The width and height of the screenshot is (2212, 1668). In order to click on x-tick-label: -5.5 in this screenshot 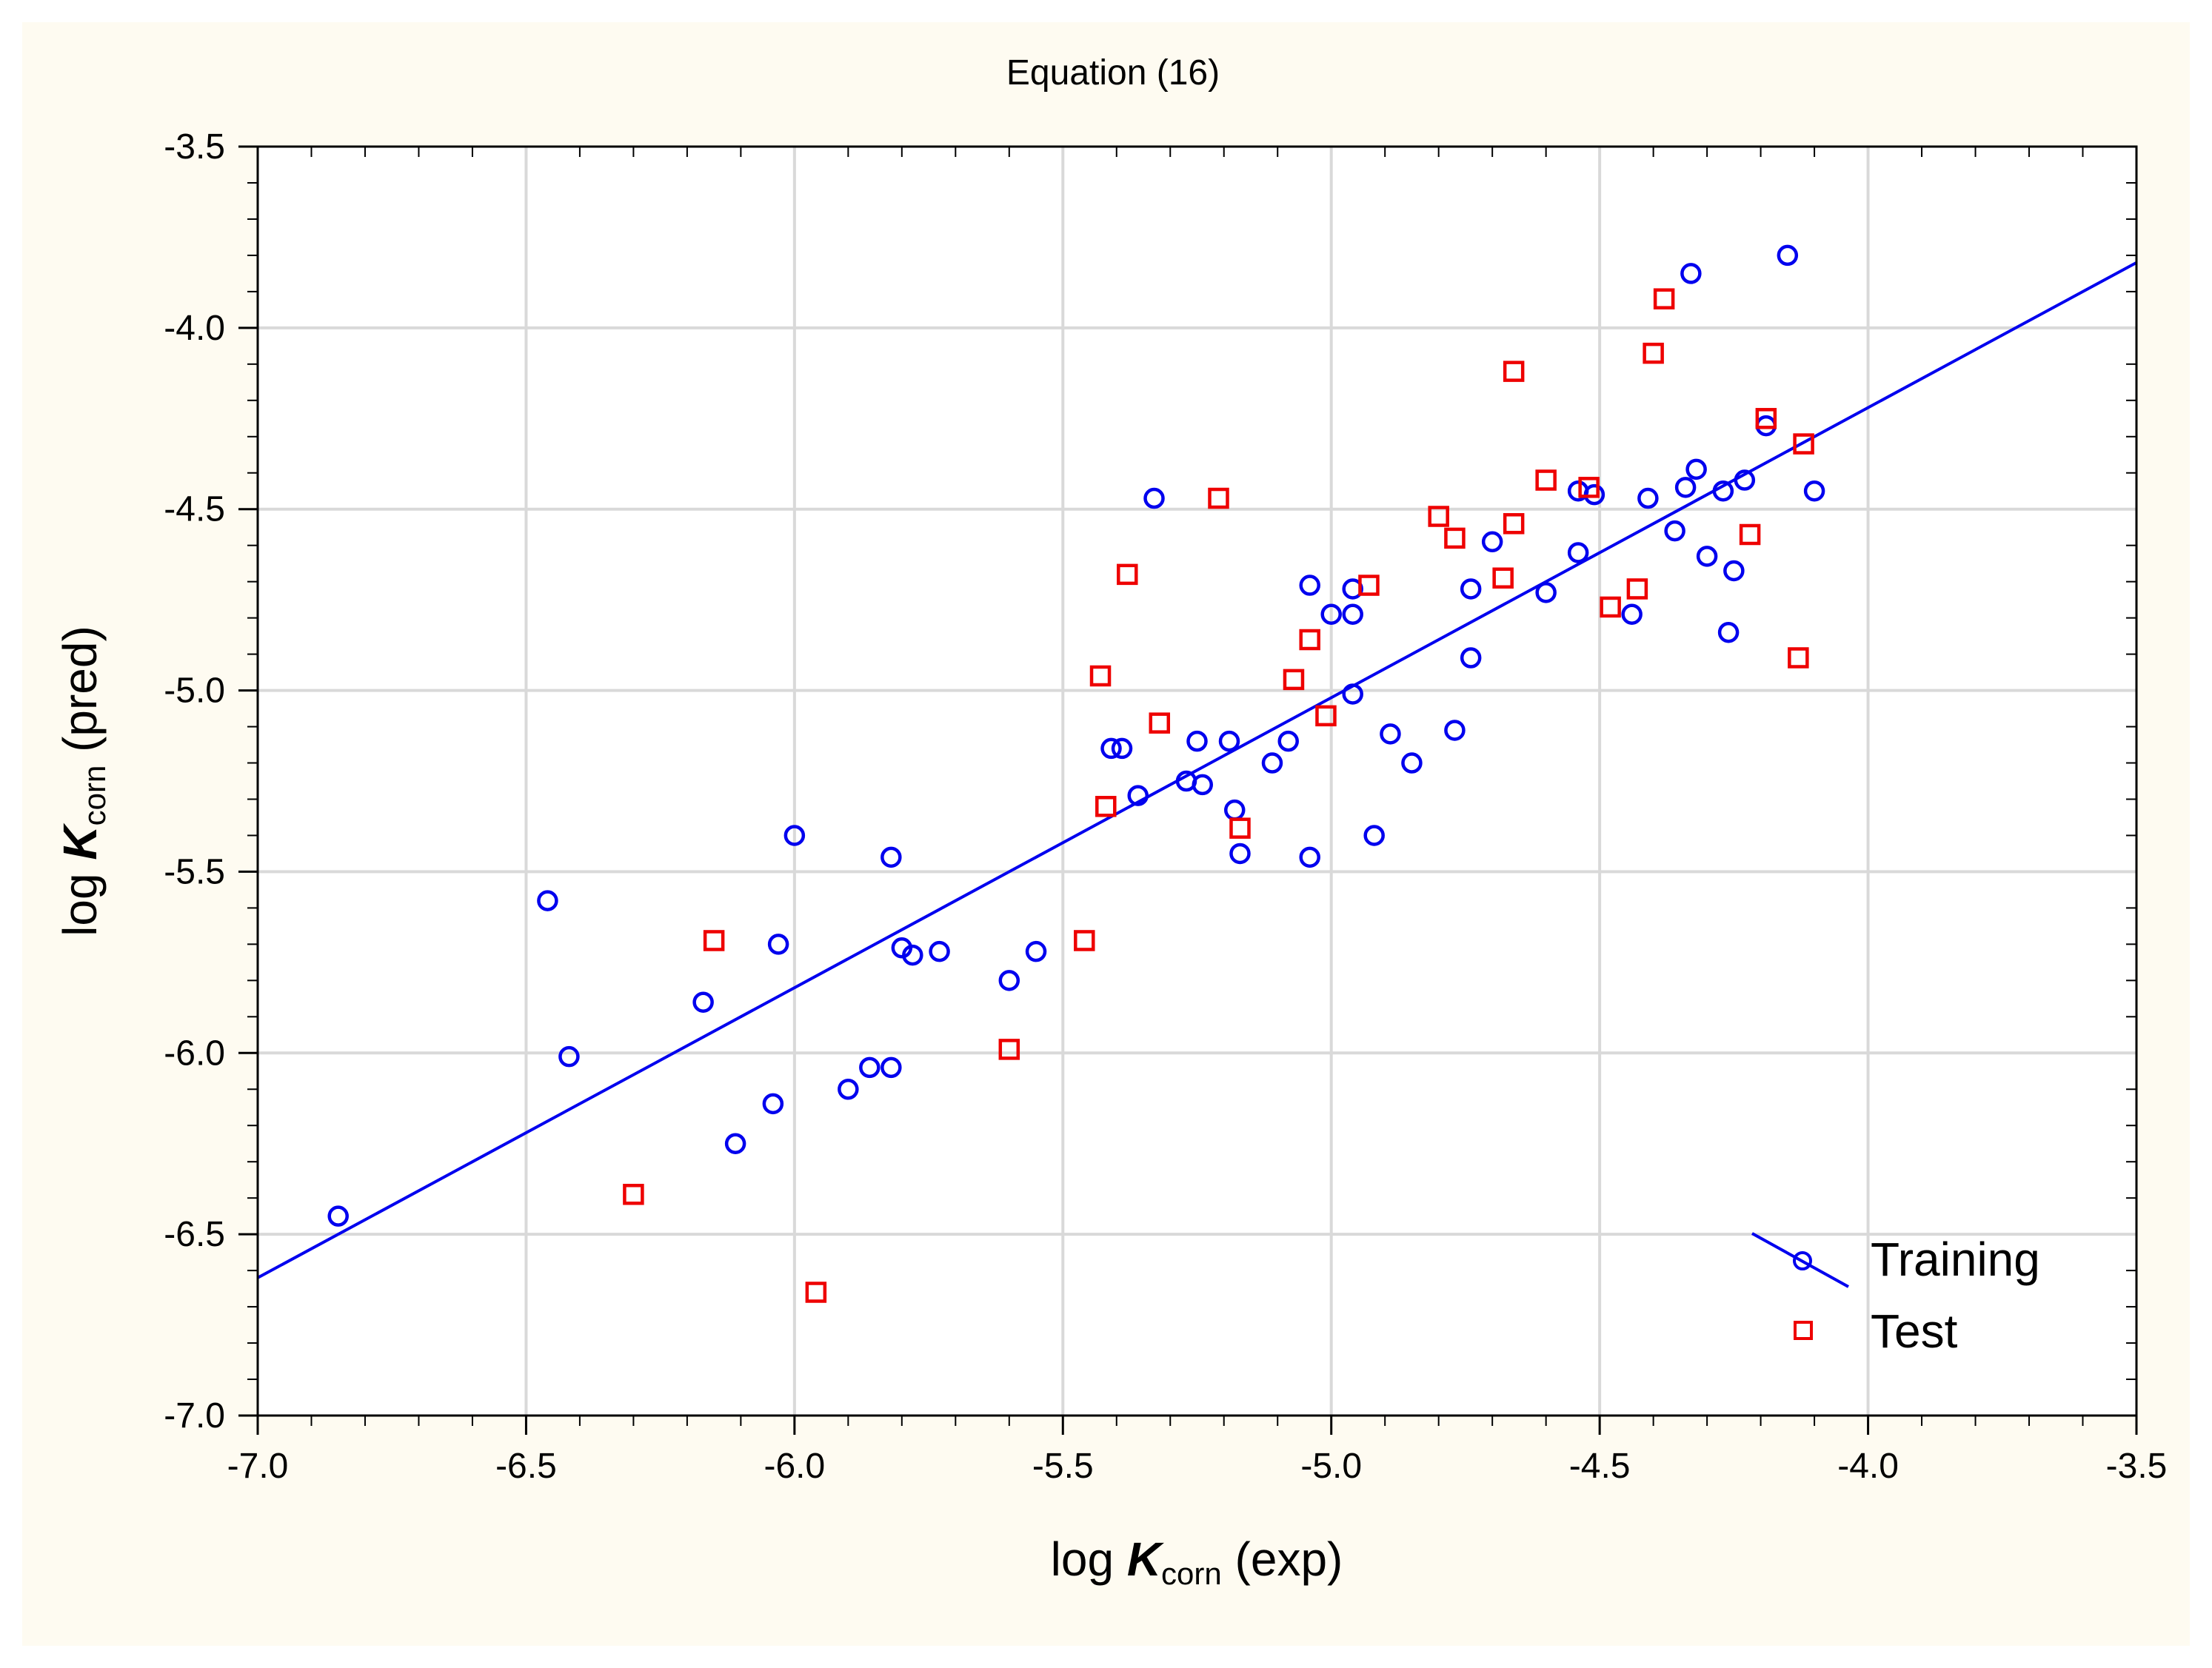, I will do `click(1063, 1466)`.